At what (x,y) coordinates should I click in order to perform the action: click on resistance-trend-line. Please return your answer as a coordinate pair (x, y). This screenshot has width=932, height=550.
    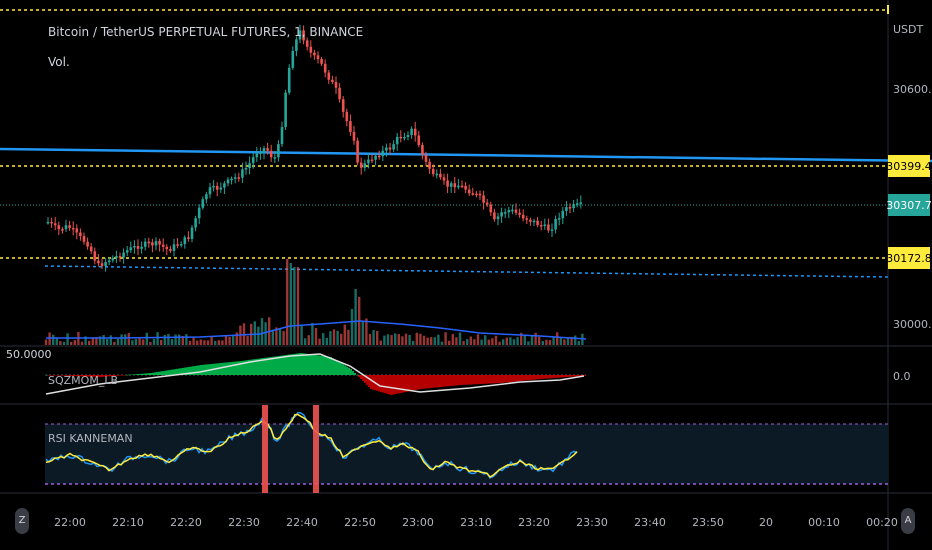
    Looking at the image, I should click on (466, 155).